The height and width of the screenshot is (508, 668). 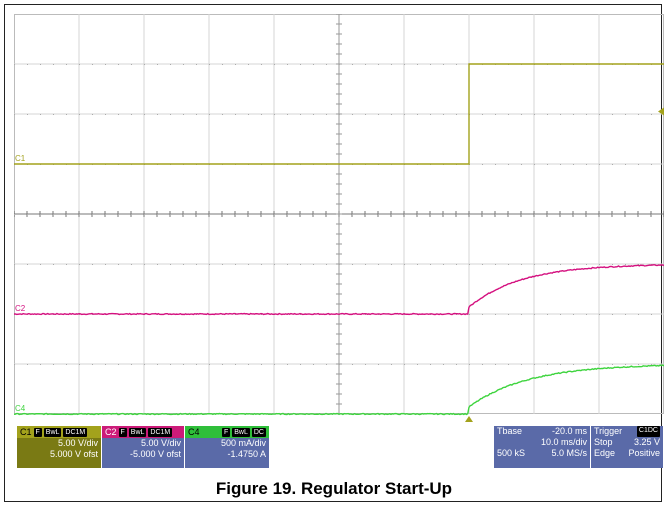 I want to click on c4-offset: -1.4750 A, so click(x=246, y=454).